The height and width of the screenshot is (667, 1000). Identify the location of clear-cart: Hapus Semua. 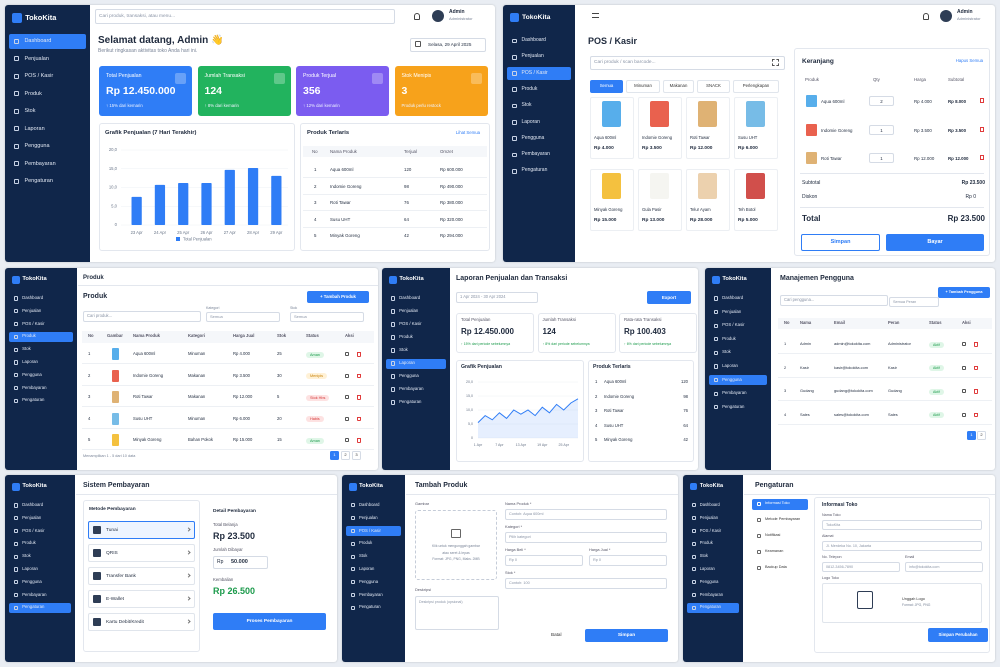
(969, 60).